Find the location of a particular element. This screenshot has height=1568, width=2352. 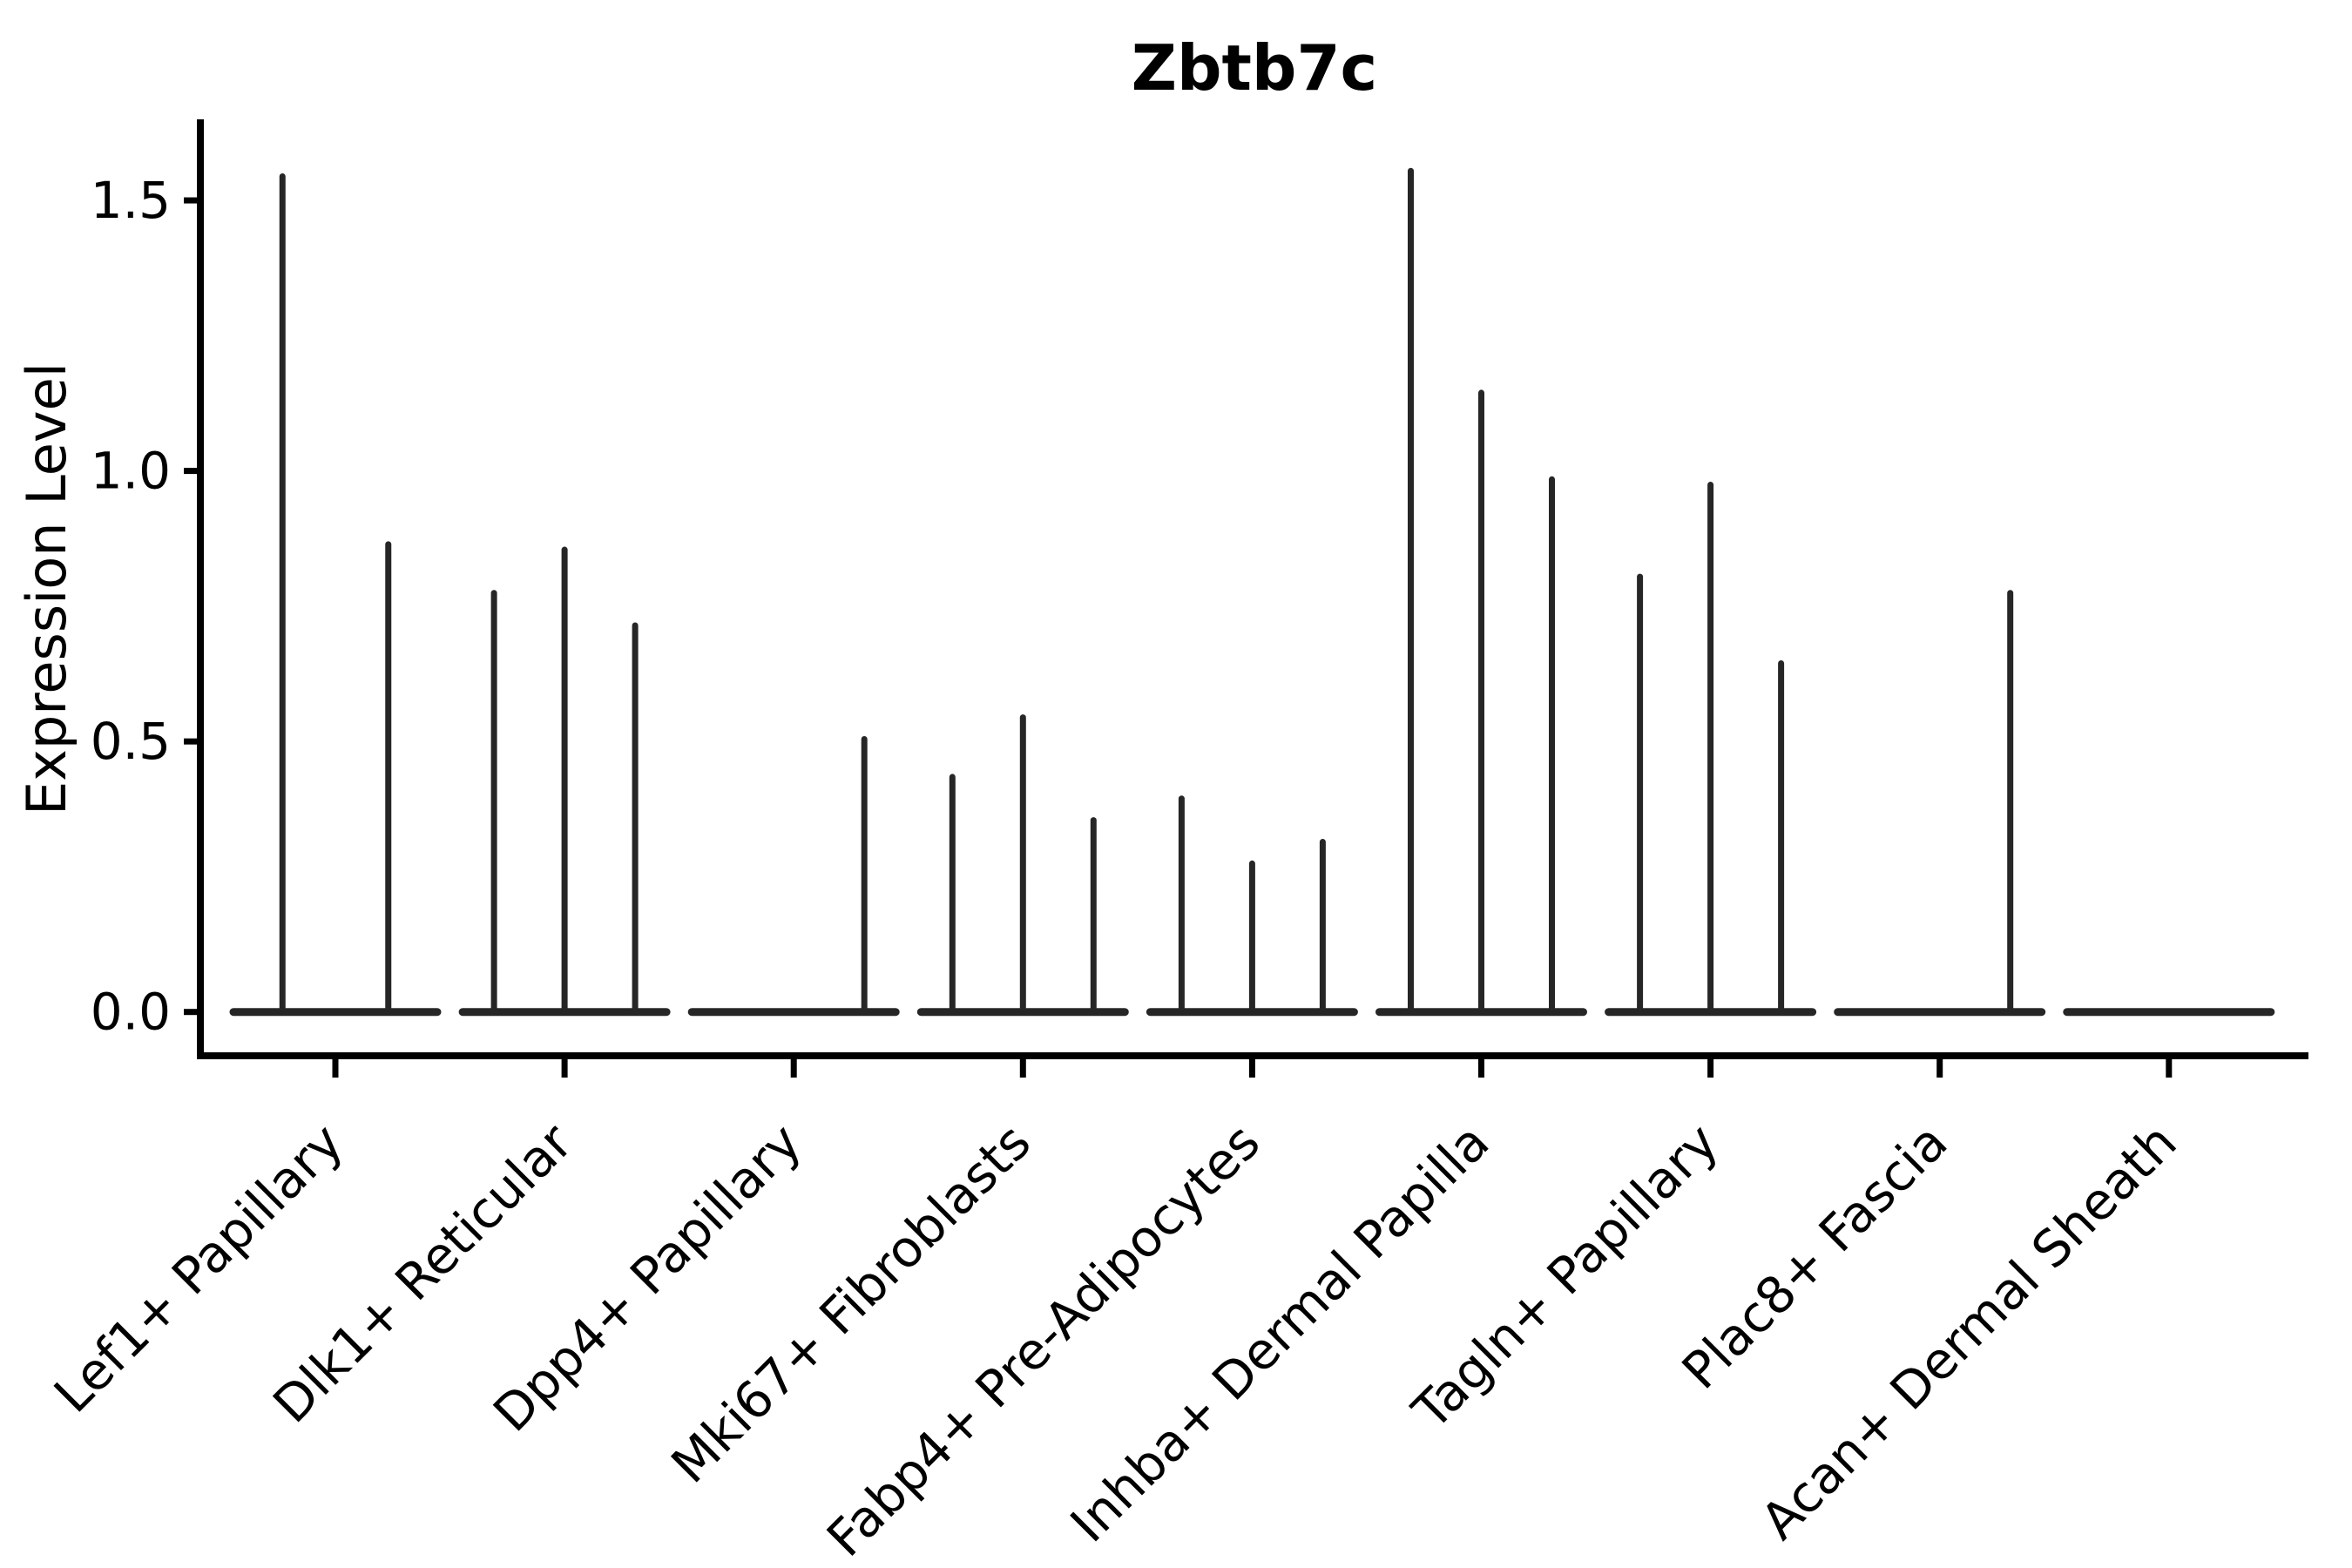

y-tick-label: 0.0 is located at coordinates (131, 1013).